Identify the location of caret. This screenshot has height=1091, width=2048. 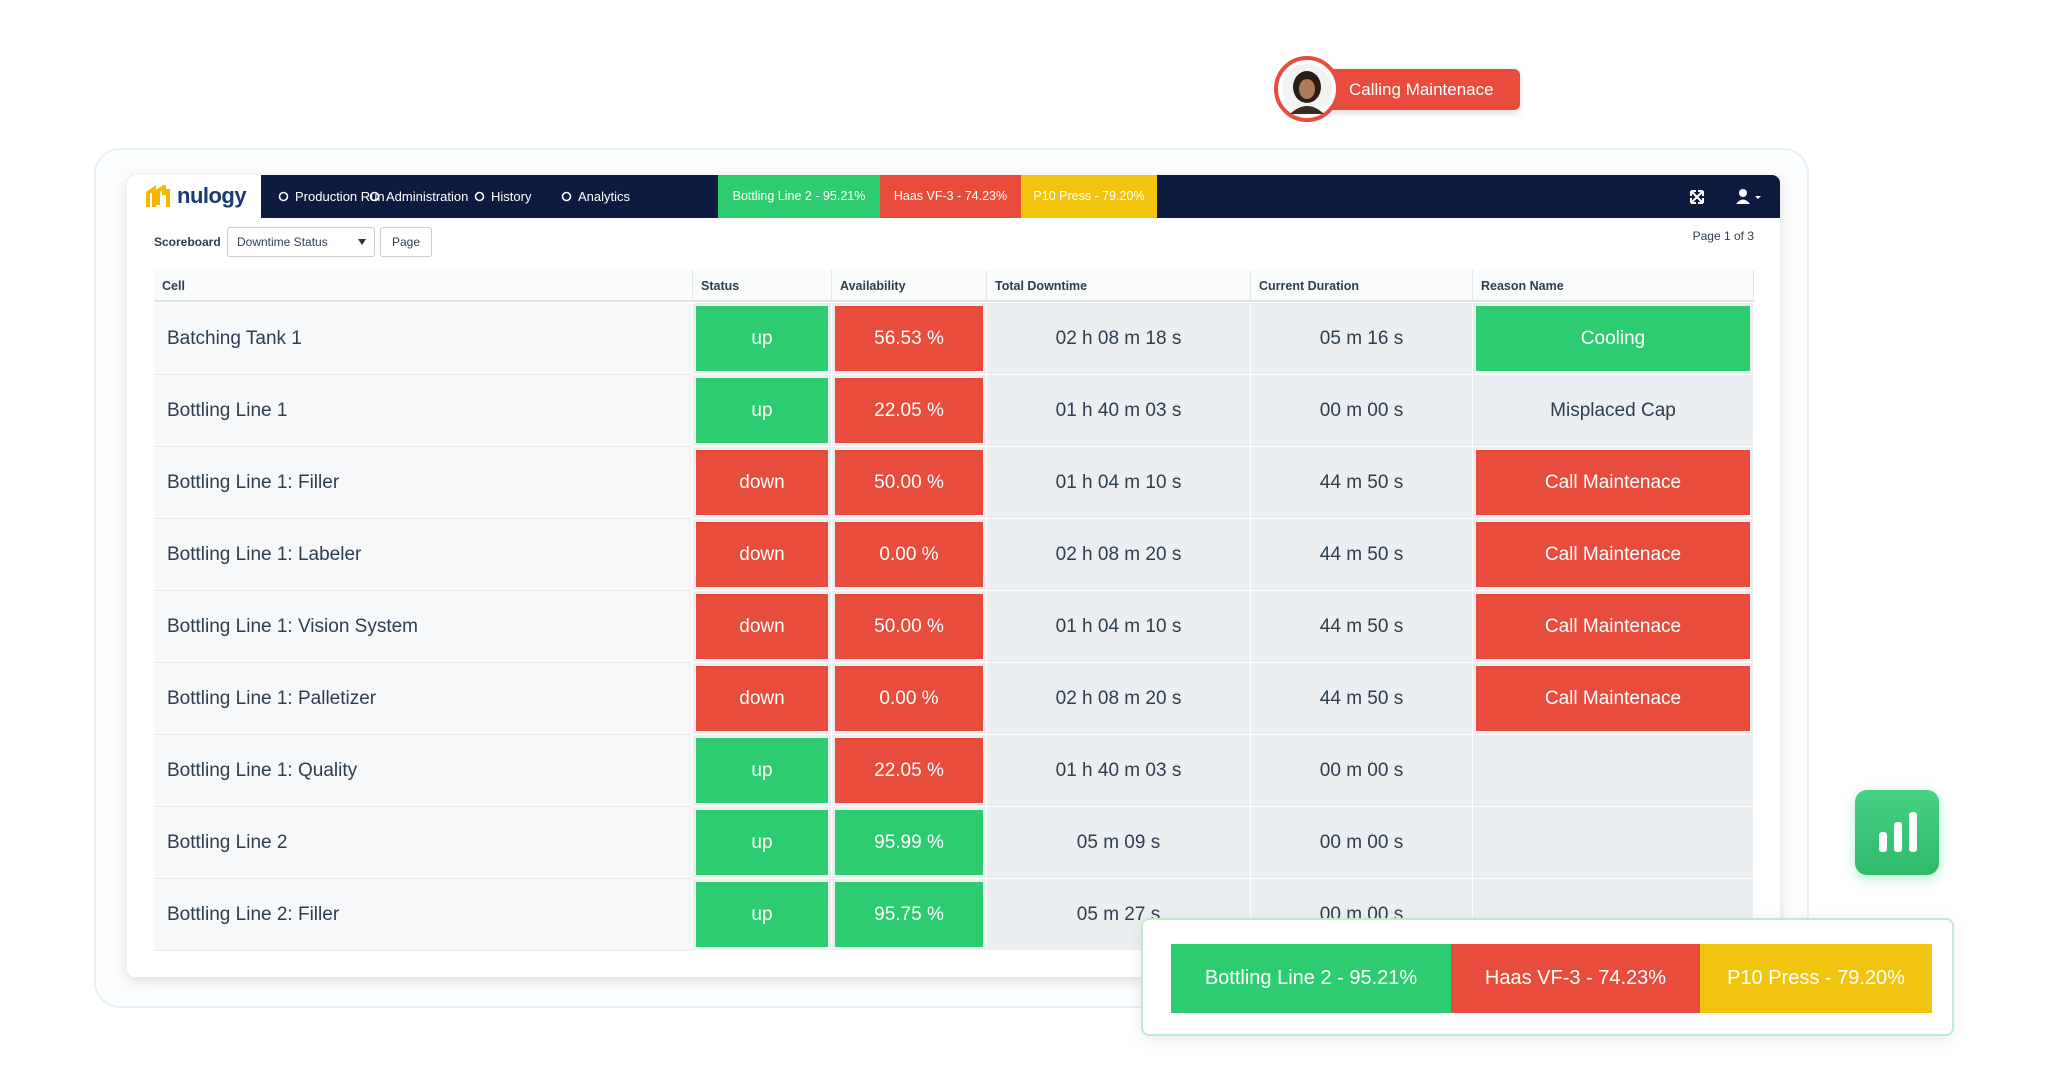
(362, 242).